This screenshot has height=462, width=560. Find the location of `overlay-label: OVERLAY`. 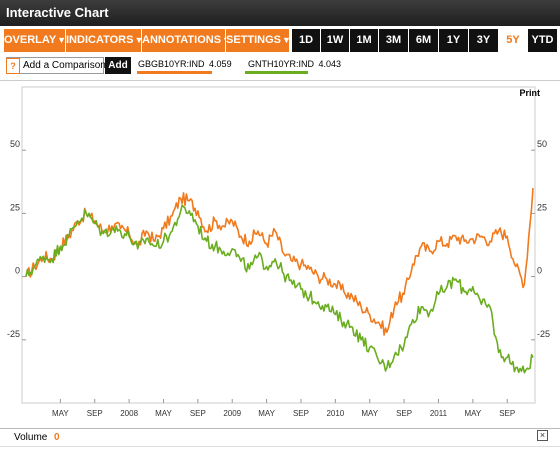

overlay-label: OVERLAY is located at coordinates (30, 40).